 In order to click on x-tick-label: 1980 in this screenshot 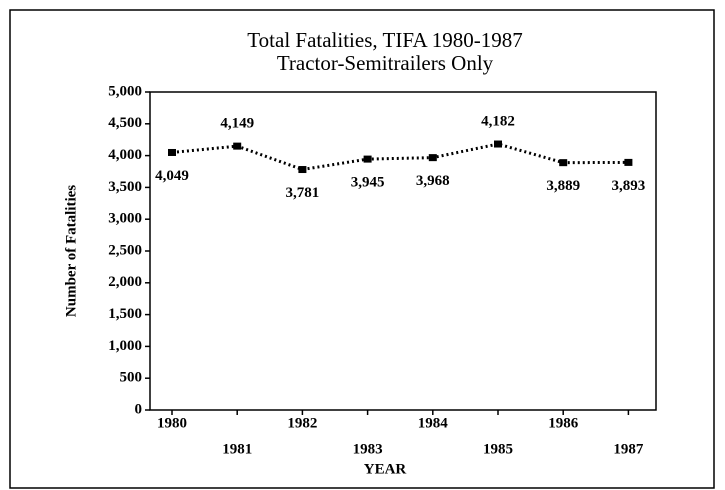, I will do `click(172, 423)`.